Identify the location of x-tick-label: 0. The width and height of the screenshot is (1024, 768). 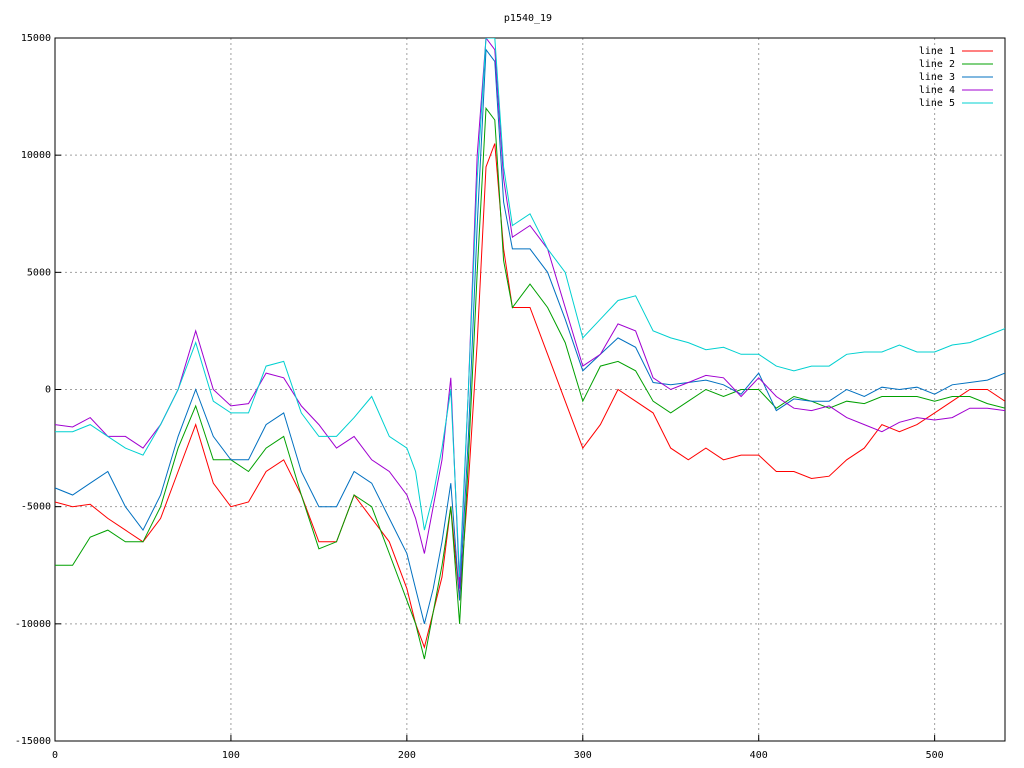
(55, 755).